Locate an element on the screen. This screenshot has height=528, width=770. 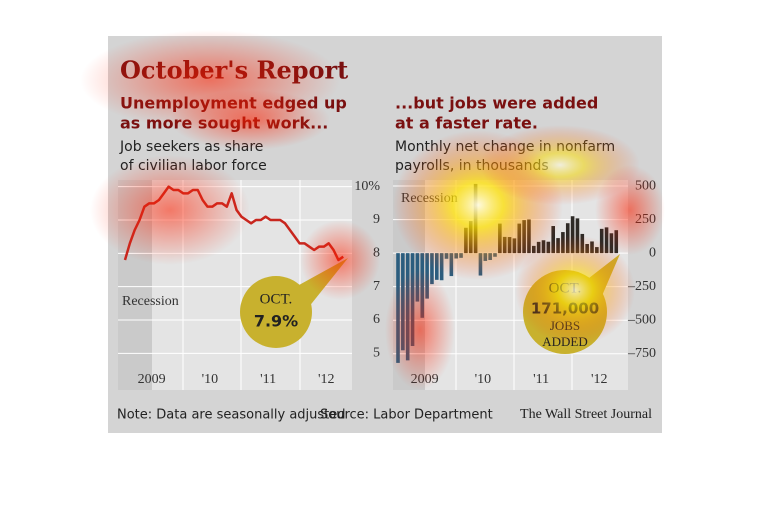
chart-title: at a faster rate. is located at coordinates (466, 123).